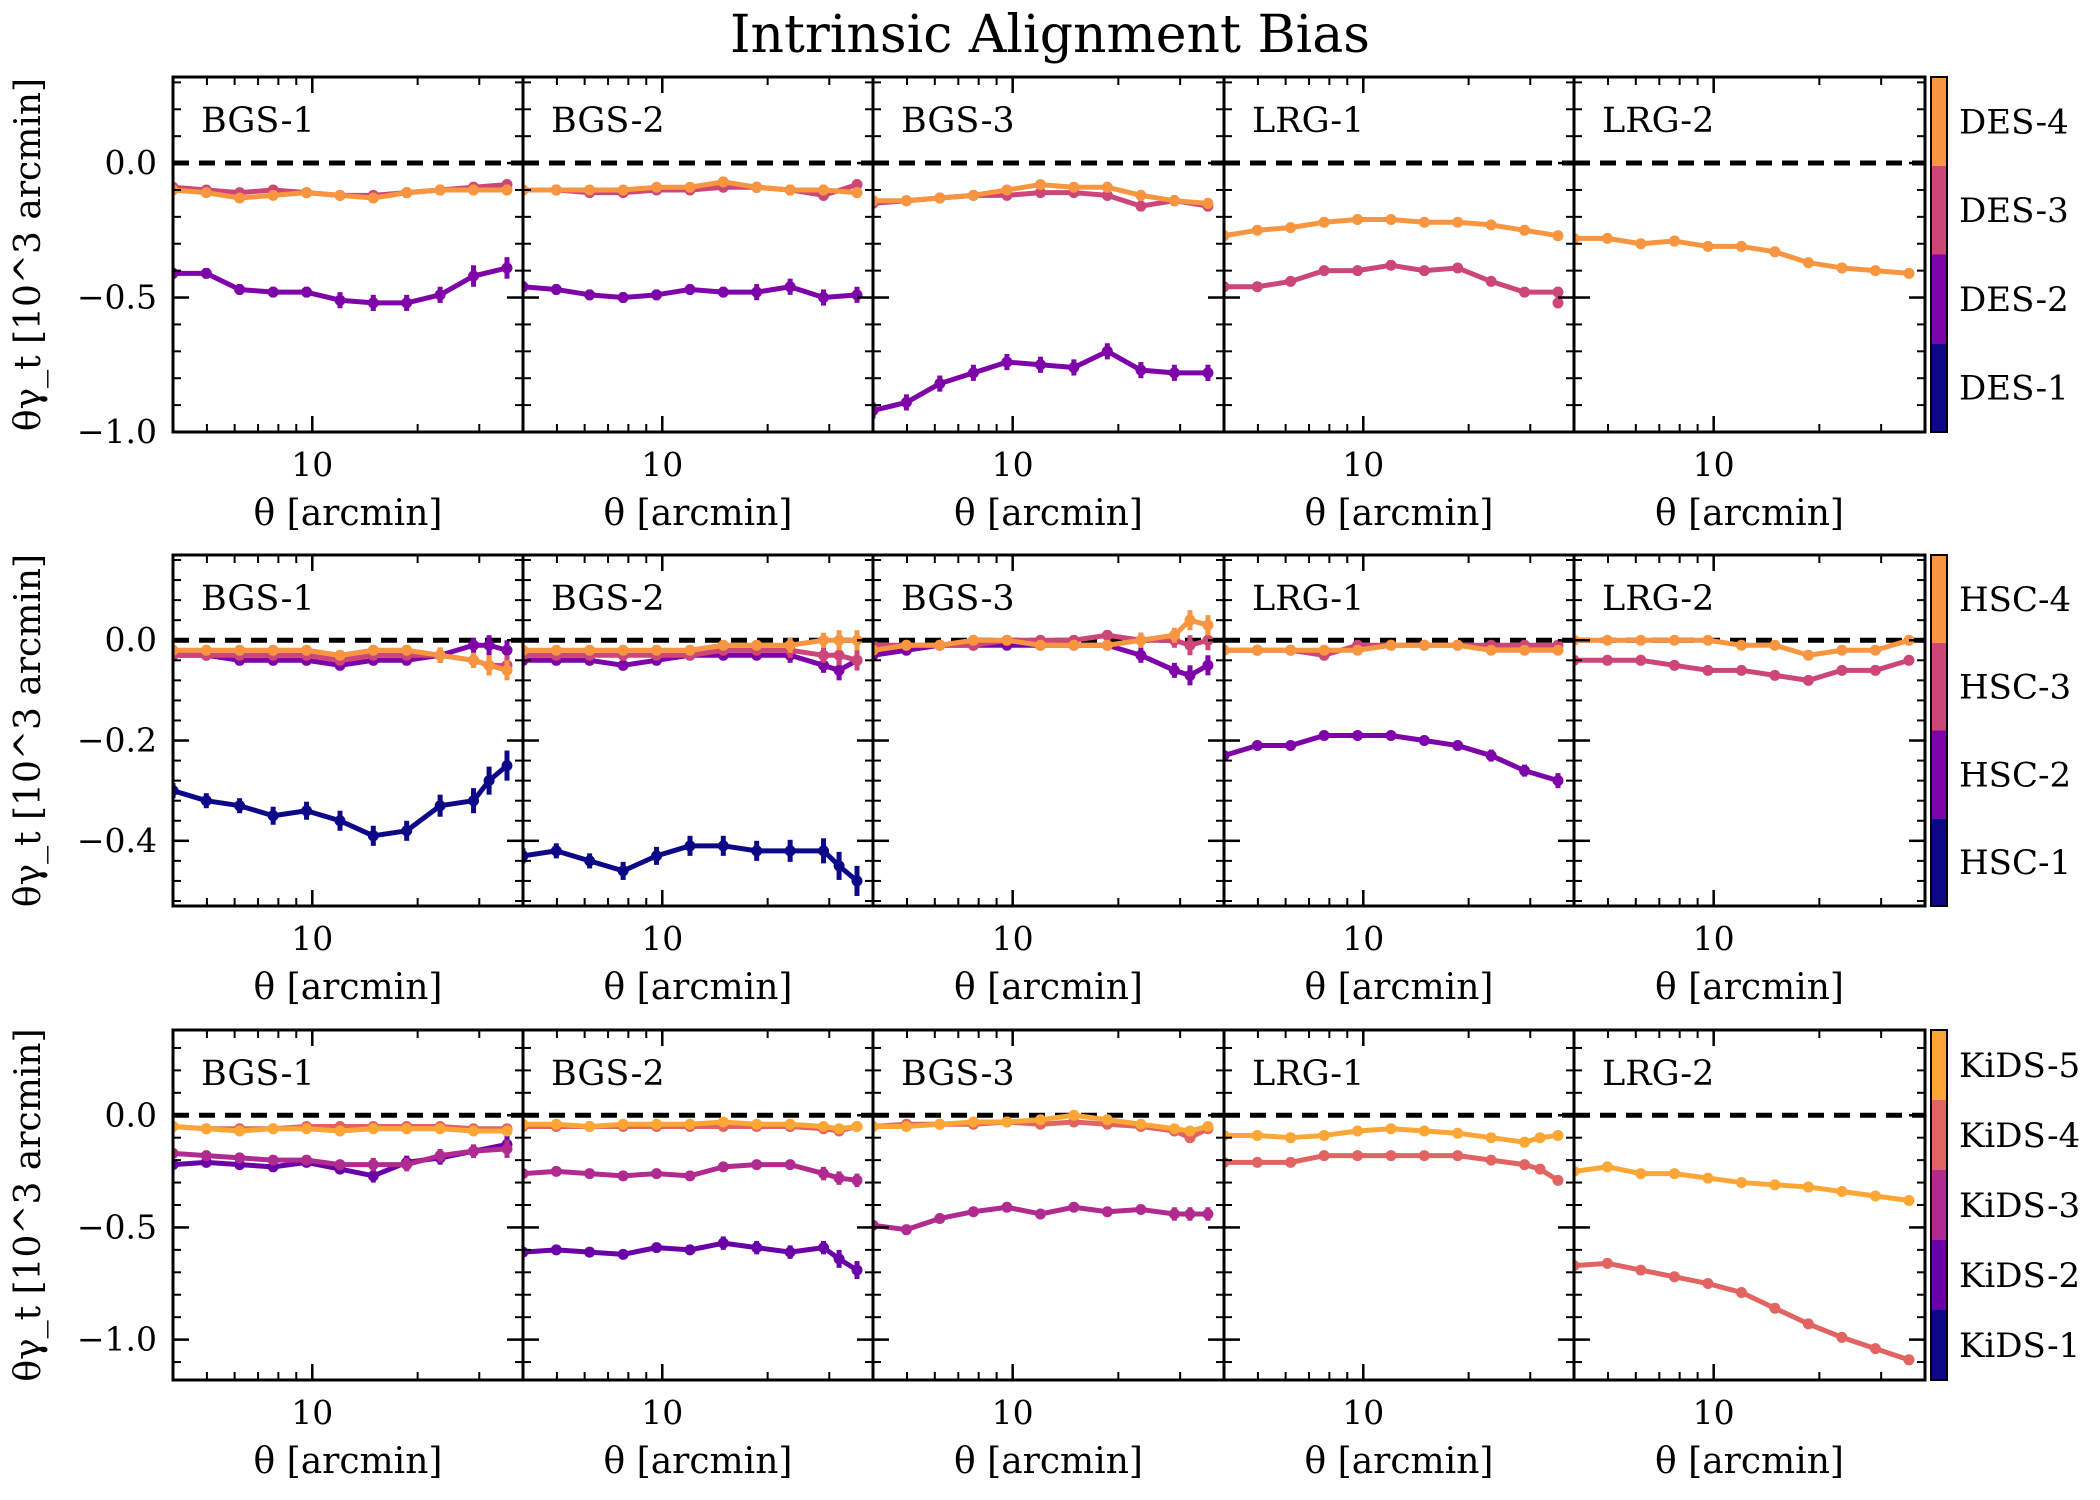  Describe the element at coordinates (958, 599) in the screenshot. I see `panel-label: BGS-3` at that location.